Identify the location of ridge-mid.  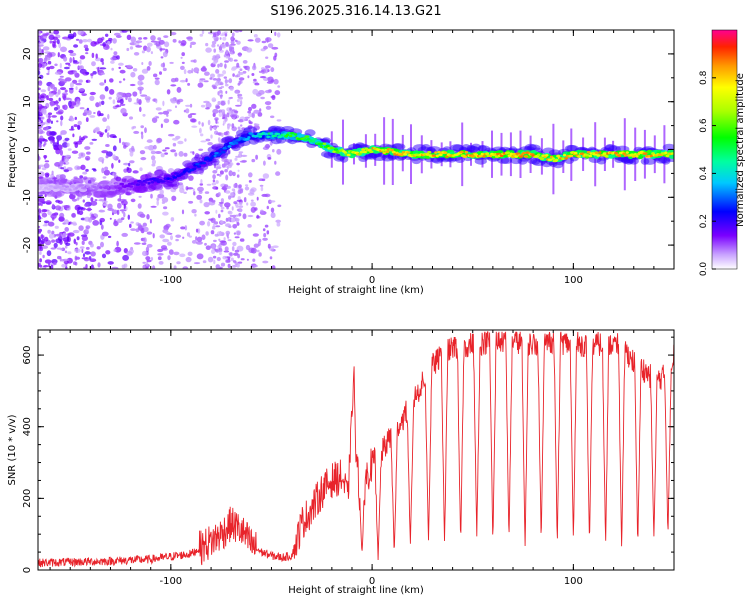
(671, 156).